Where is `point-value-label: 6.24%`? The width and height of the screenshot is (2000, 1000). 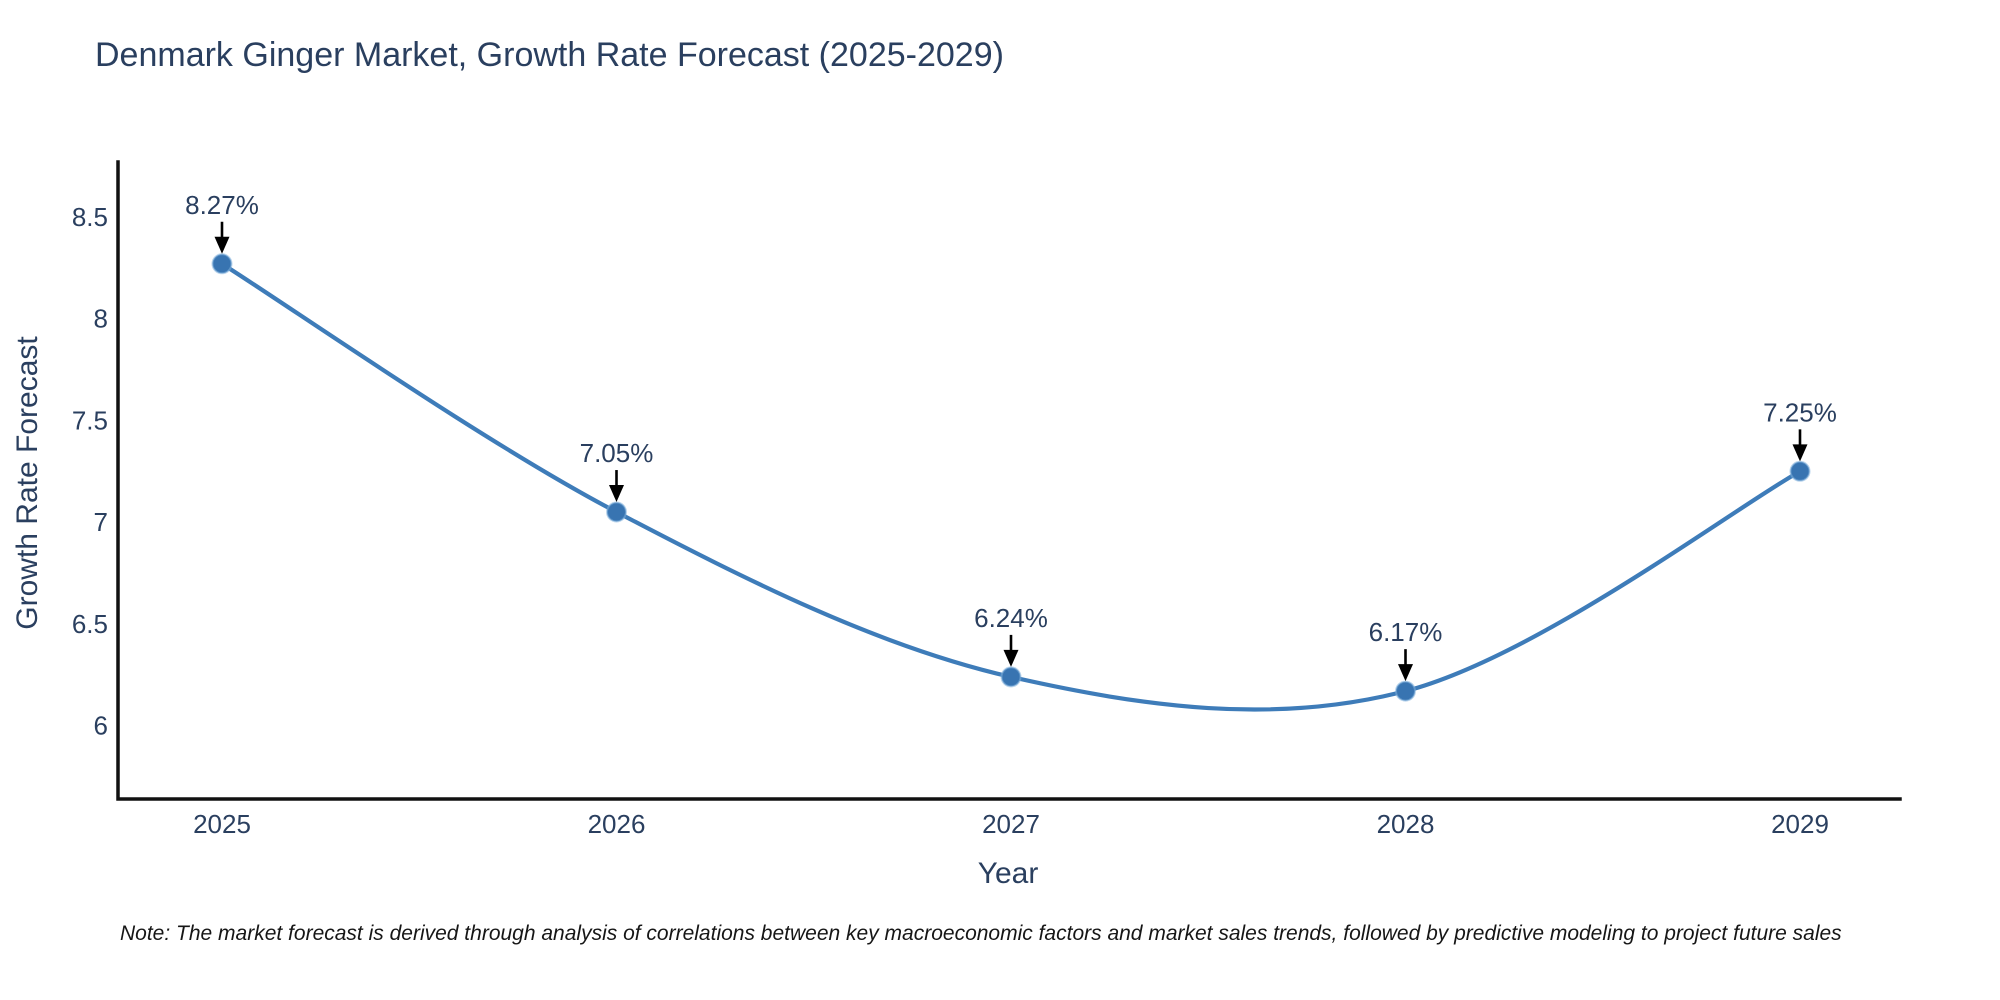
point-value-label: 6.24% is located at coordinates (1011, 618).